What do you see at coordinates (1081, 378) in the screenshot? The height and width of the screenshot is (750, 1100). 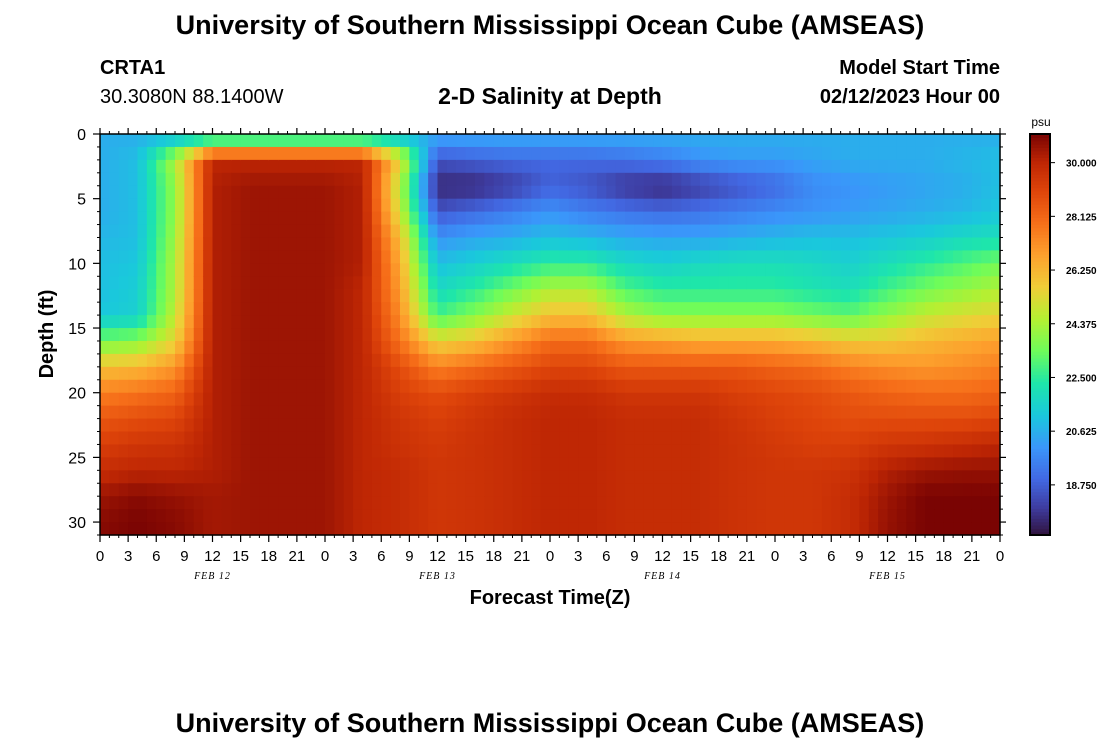 I see `colorbar-tick-label: 22.500` at bounding box center [1081, 378].